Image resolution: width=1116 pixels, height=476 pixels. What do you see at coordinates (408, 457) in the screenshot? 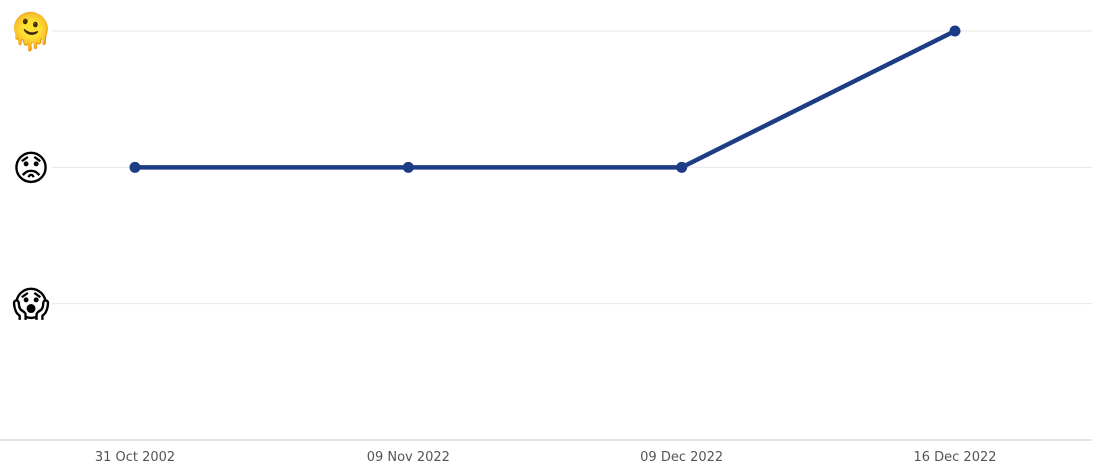
I see `x-tick-label: 09 Nov 2022` at bounding box center [408, 457].